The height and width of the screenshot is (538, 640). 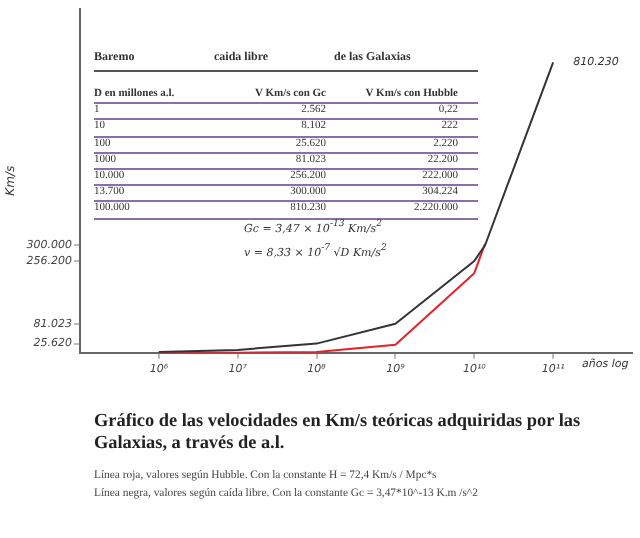 I want to click on text: Gráfico de las velocidades en Km/s teóricas adquiridas por las Galaxias, a través de a.l., so click(x=338, y=432).